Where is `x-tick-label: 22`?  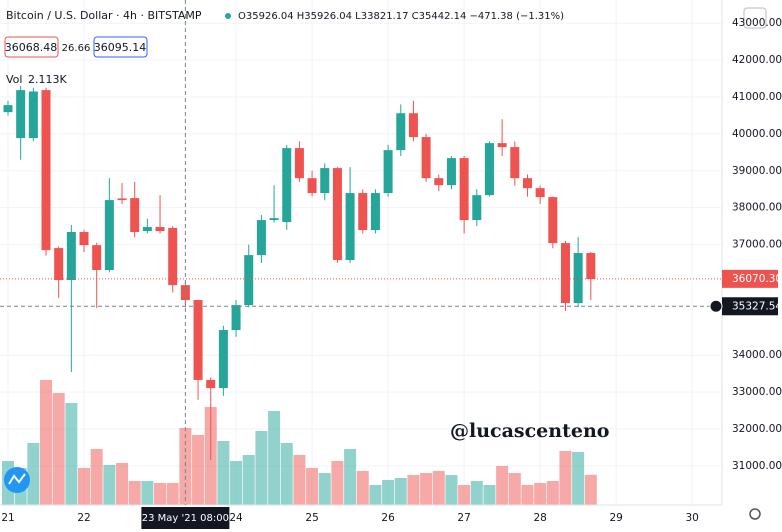 x-tick-label: 22 is located at coordinates (83, 518).